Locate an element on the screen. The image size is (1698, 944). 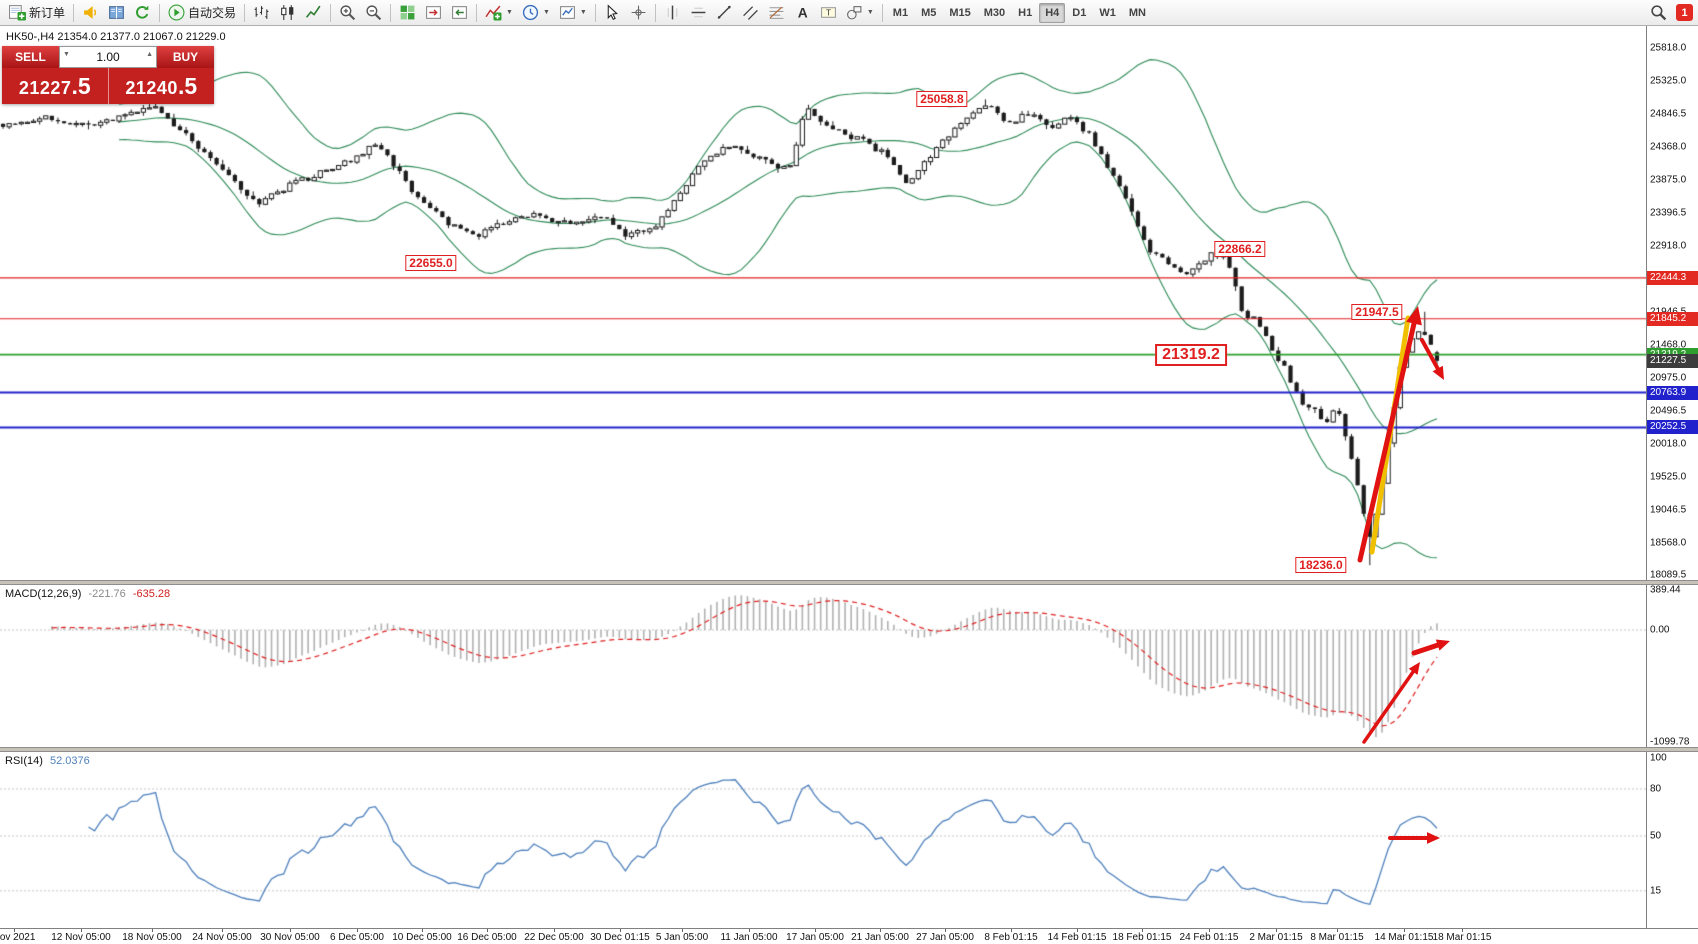
sell-price: 21227 .5 is located at coordinates (55, 86).